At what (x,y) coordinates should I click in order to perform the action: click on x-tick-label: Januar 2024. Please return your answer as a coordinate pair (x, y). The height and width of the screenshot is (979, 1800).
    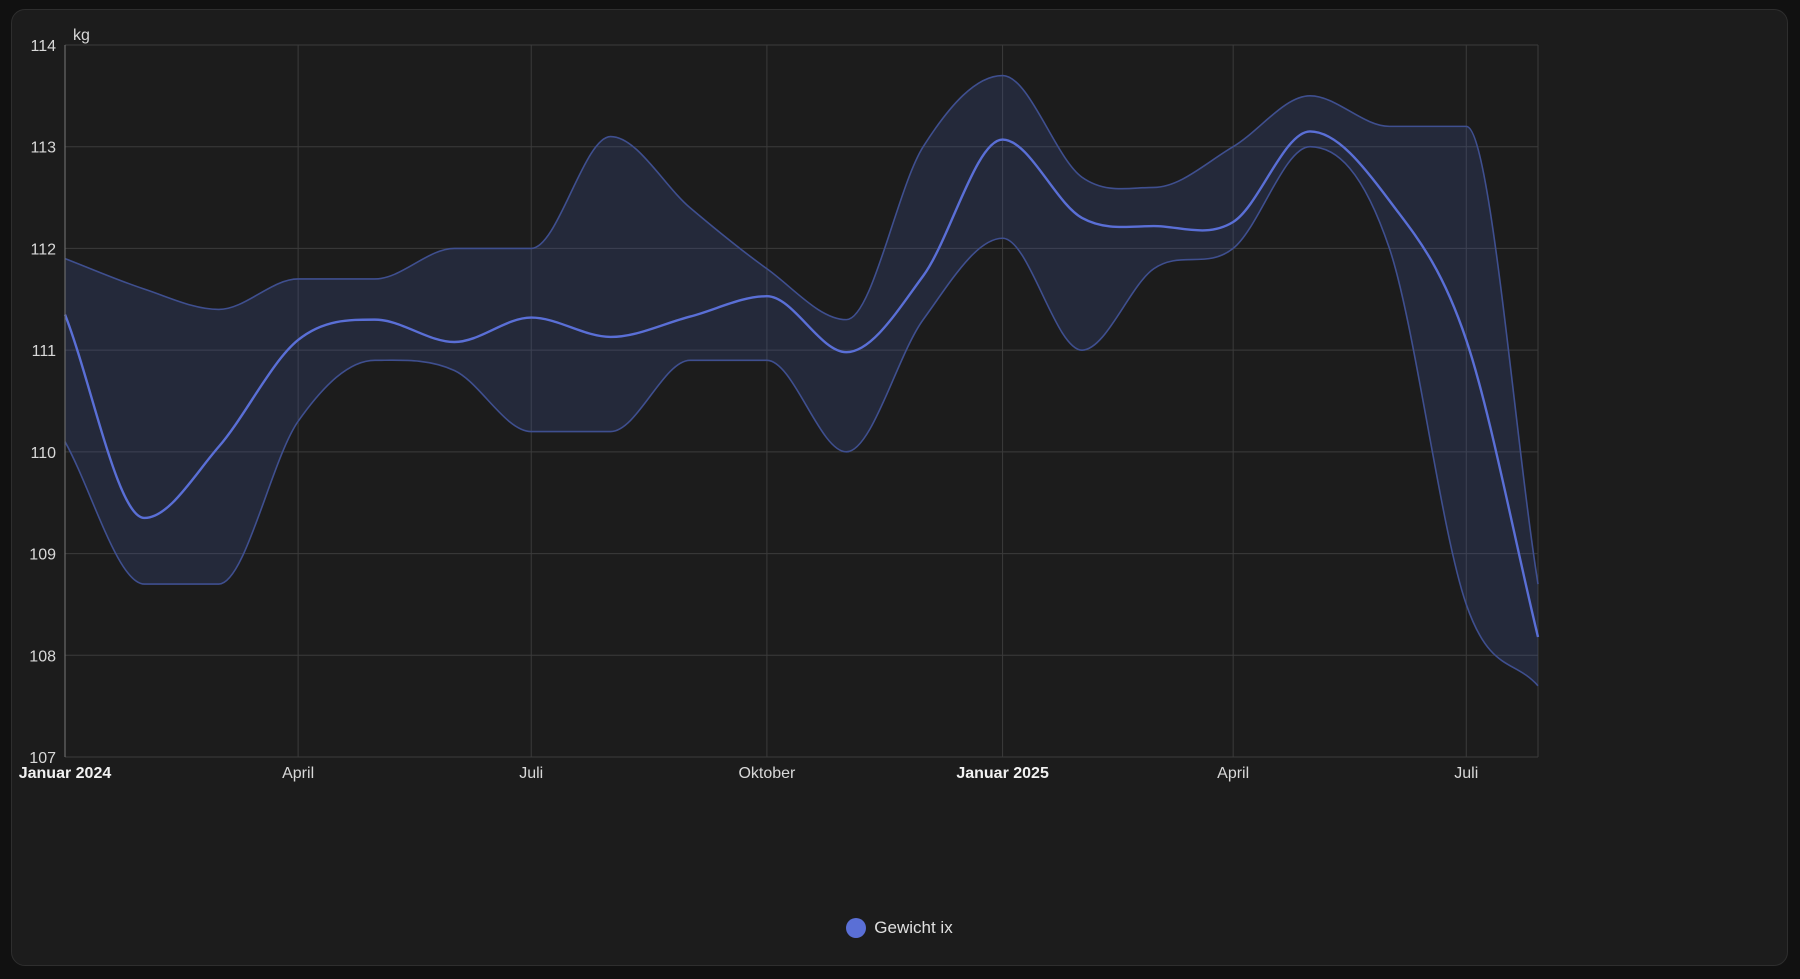
    Looking at the image, I should click on (65, 773).